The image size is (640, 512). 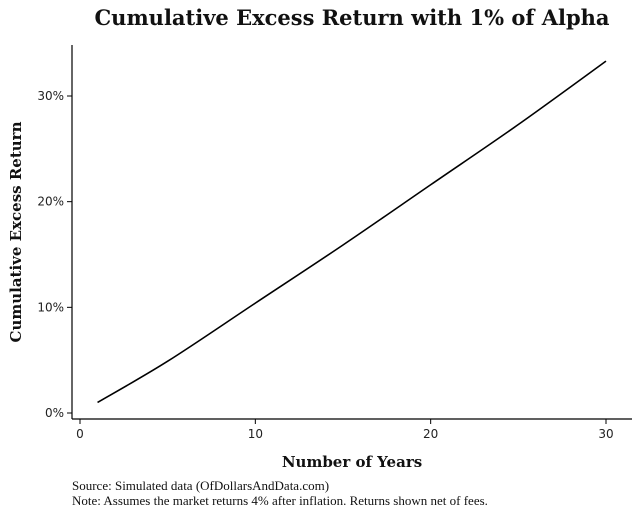 I want to click on x-tick-label: 10, so click(x=255, y=434).